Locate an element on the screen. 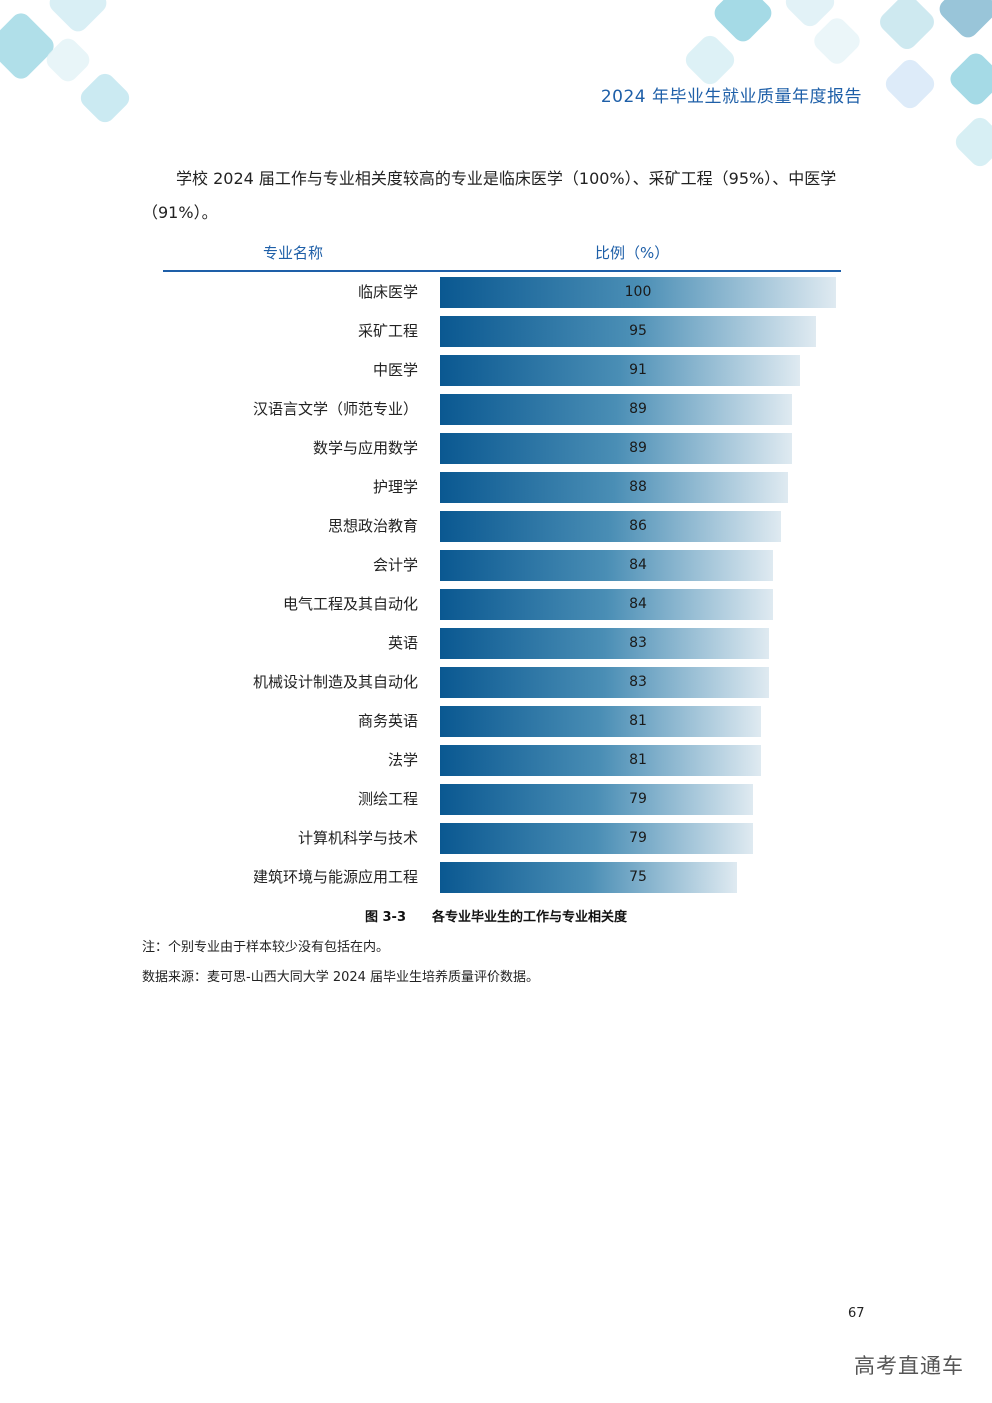  major-label: 英语 is located at coordinates (402, 643).